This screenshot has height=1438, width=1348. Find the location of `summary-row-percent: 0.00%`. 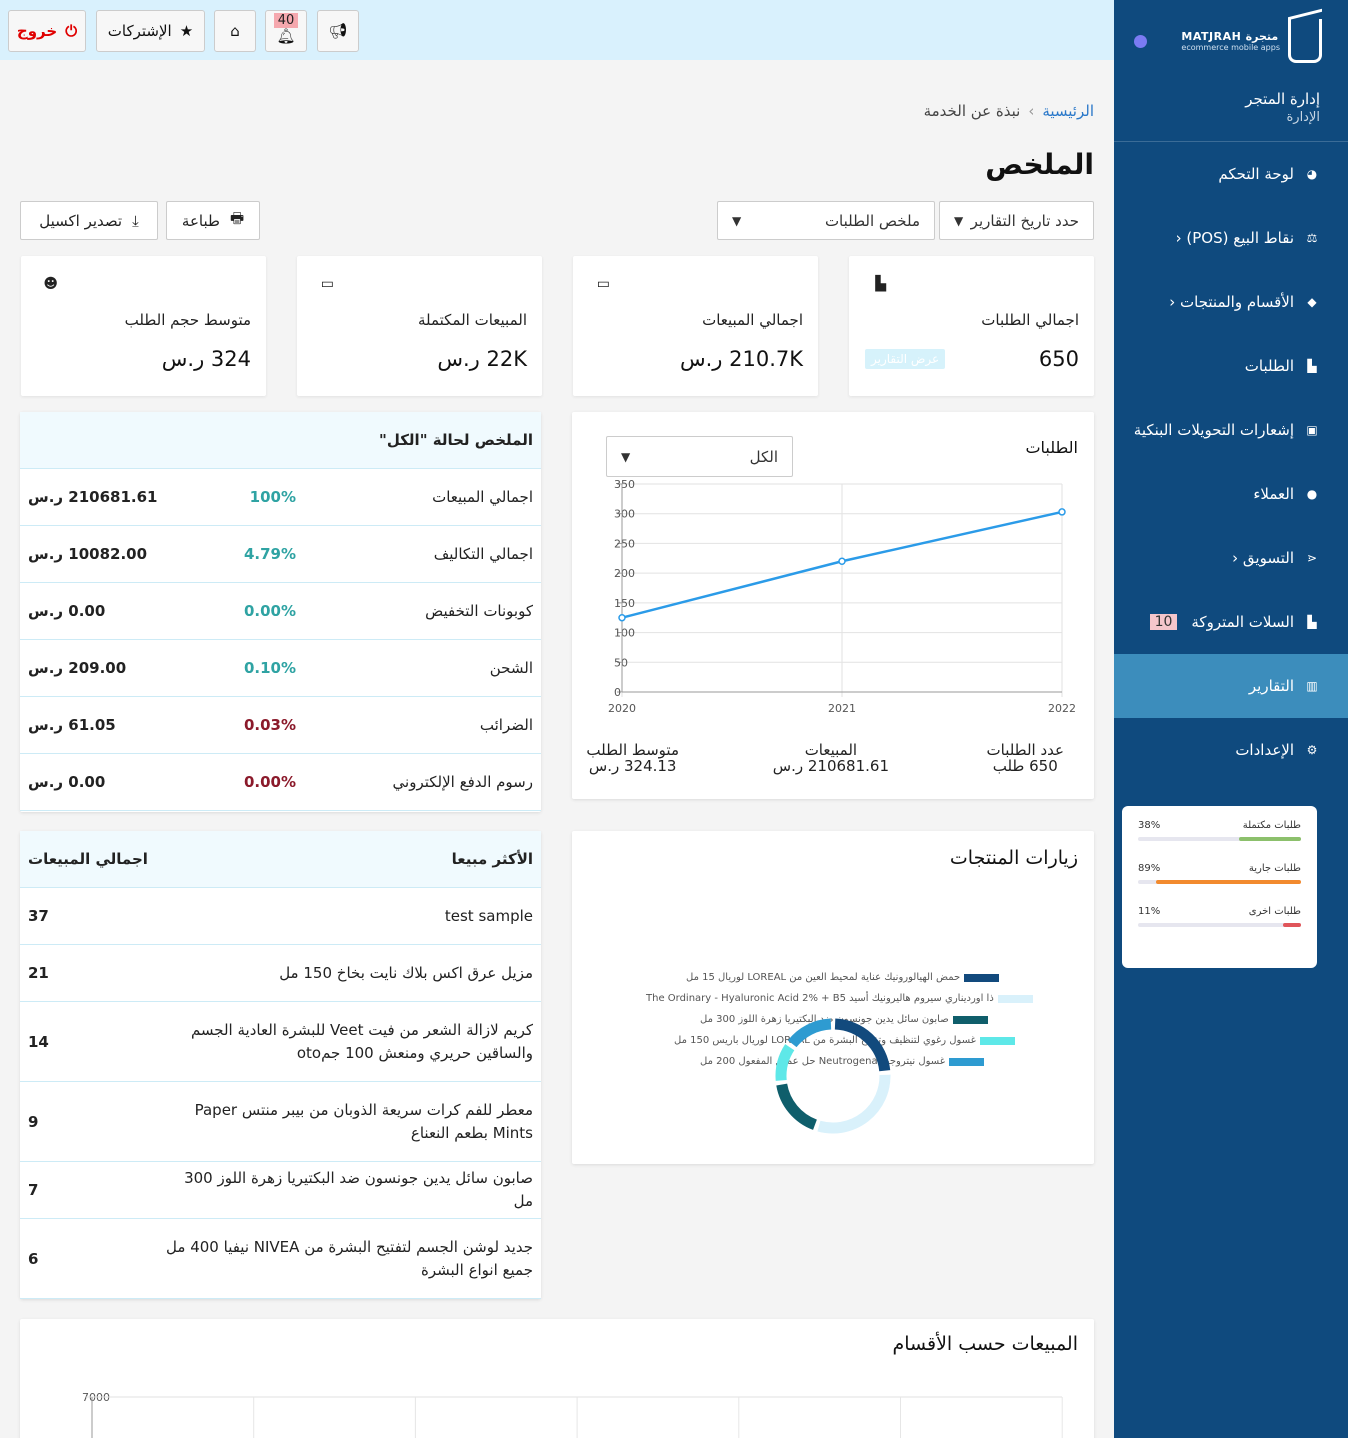

summary-row-percent: 0.00% is located at coordinates (269, 782).